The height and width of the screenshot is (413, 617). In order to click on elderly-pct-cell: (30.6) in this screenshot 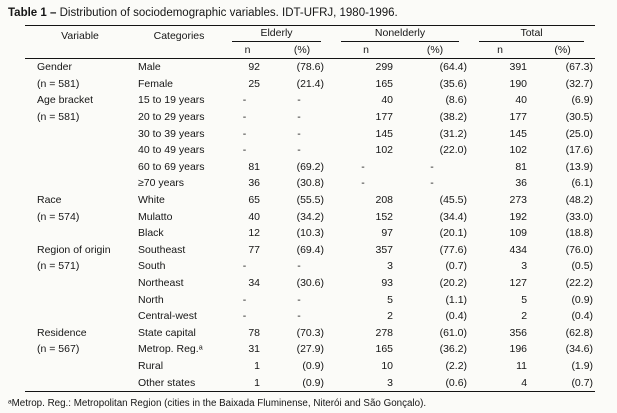, I will do `click(310, 283)`.